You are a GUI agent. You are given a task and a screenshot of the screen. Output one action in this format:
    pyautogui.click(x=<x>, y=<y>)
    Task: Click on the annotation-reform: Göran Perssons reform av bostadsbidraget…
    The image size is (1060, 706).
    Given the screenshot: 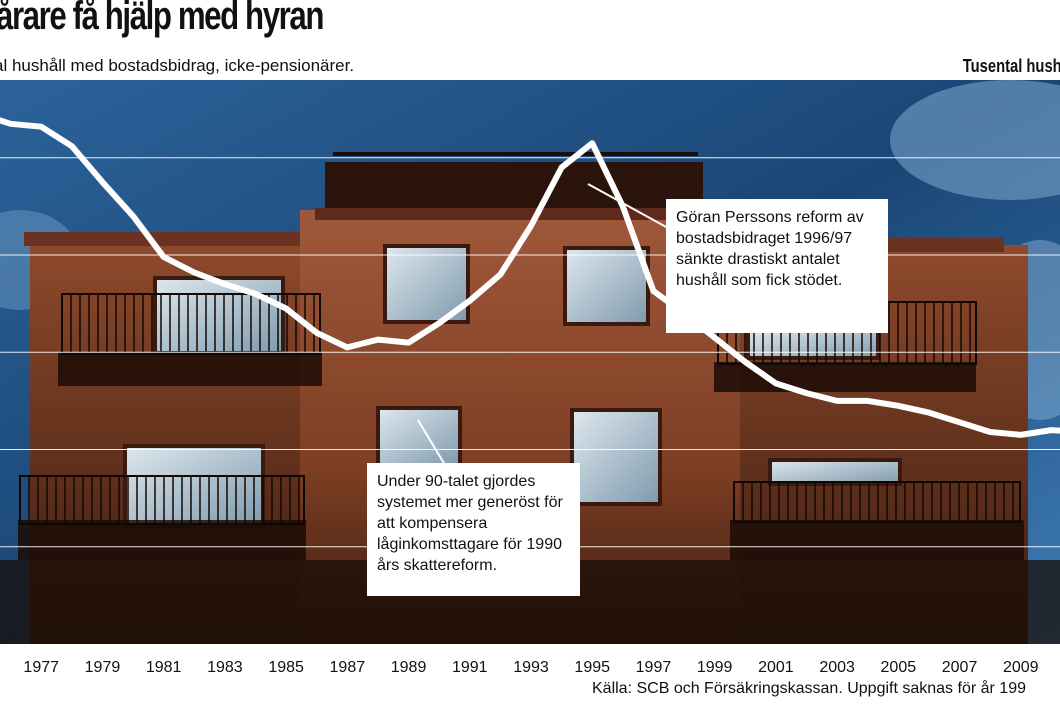 What is the action you would take?
    pyautogui.click(x=777, y=266)
    